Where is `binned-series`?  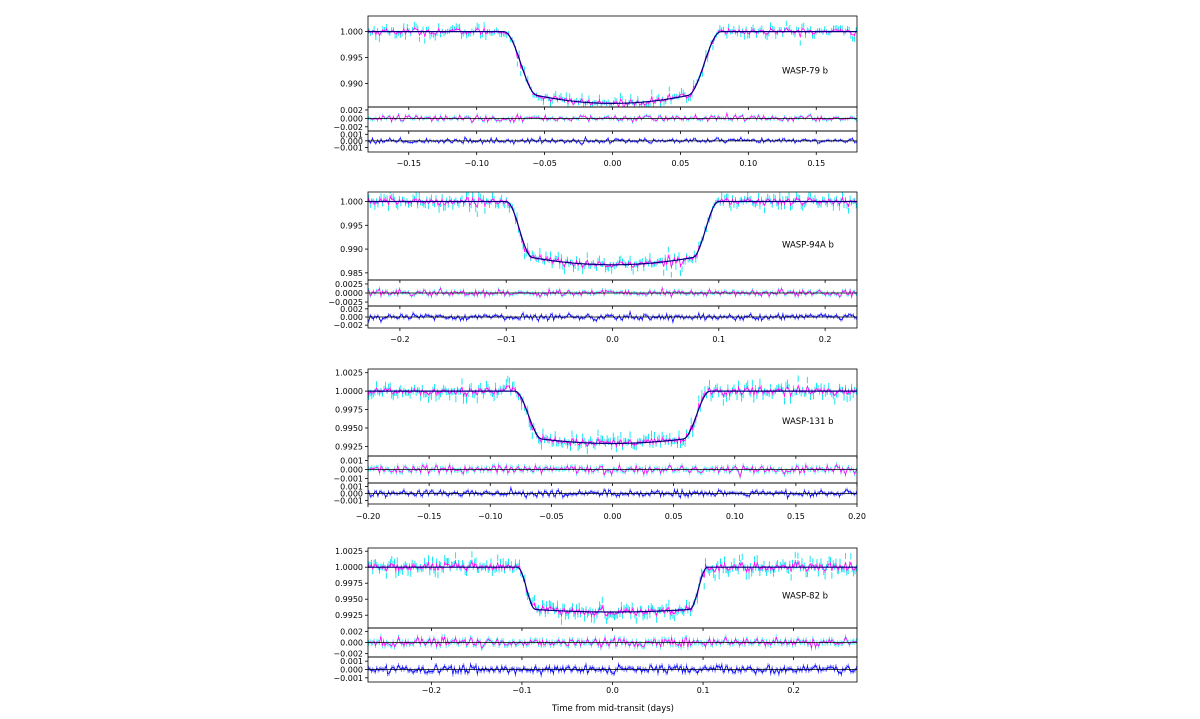 binned-series is located at coordinates (612, 232).